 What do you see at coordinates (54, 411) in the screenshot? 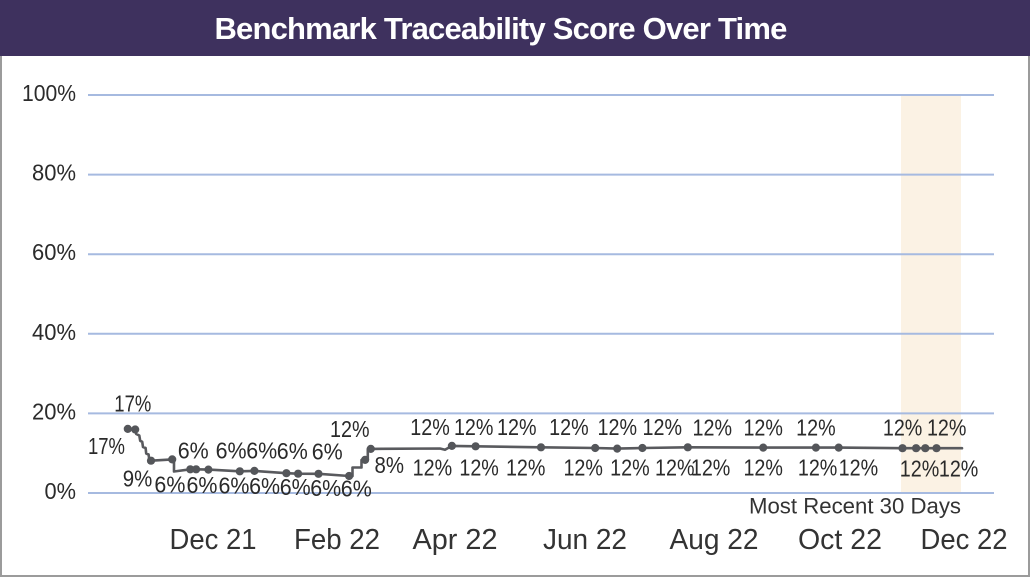
I see `y-tick-label: 20%` at bounding box center [54, 411].